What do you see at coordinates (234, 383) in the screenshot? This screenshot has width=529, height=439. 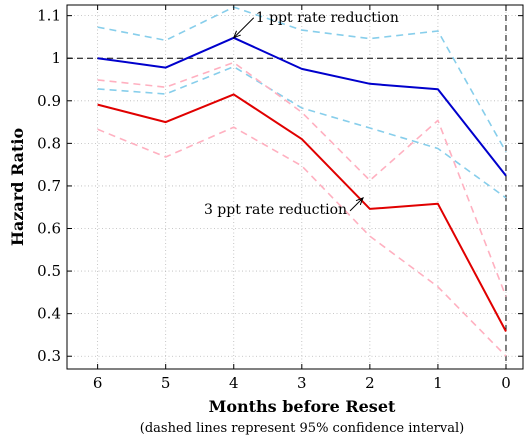 I see `x-tick-label: 4` at bounding box center [234, 383].